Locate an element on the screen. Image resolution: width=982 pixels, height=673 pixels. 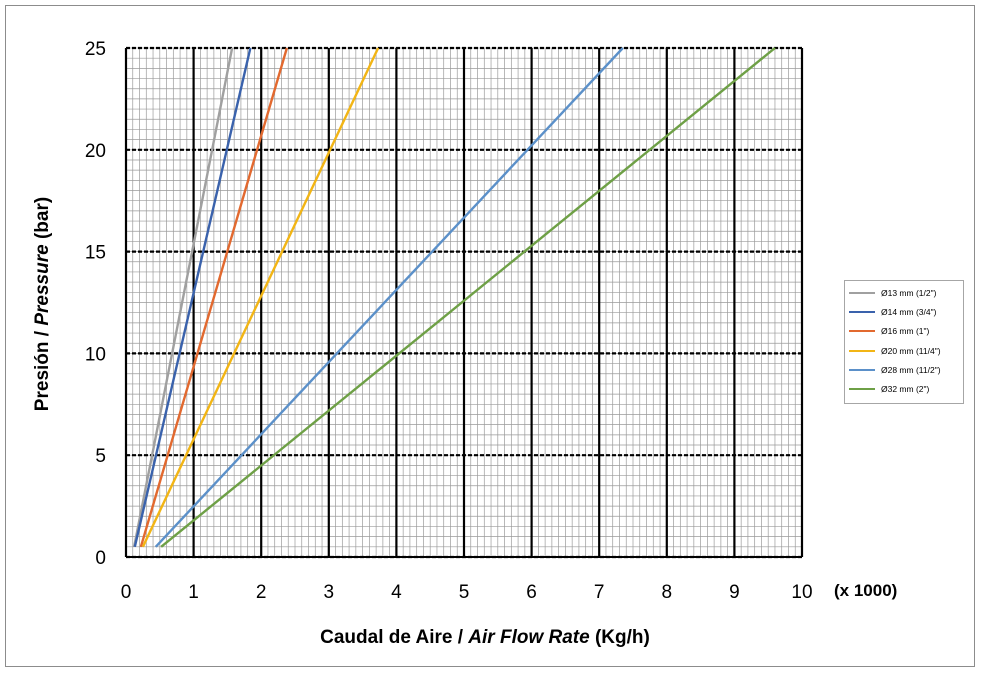
x-tick-label: 2 is located at coordinates (261, 592).